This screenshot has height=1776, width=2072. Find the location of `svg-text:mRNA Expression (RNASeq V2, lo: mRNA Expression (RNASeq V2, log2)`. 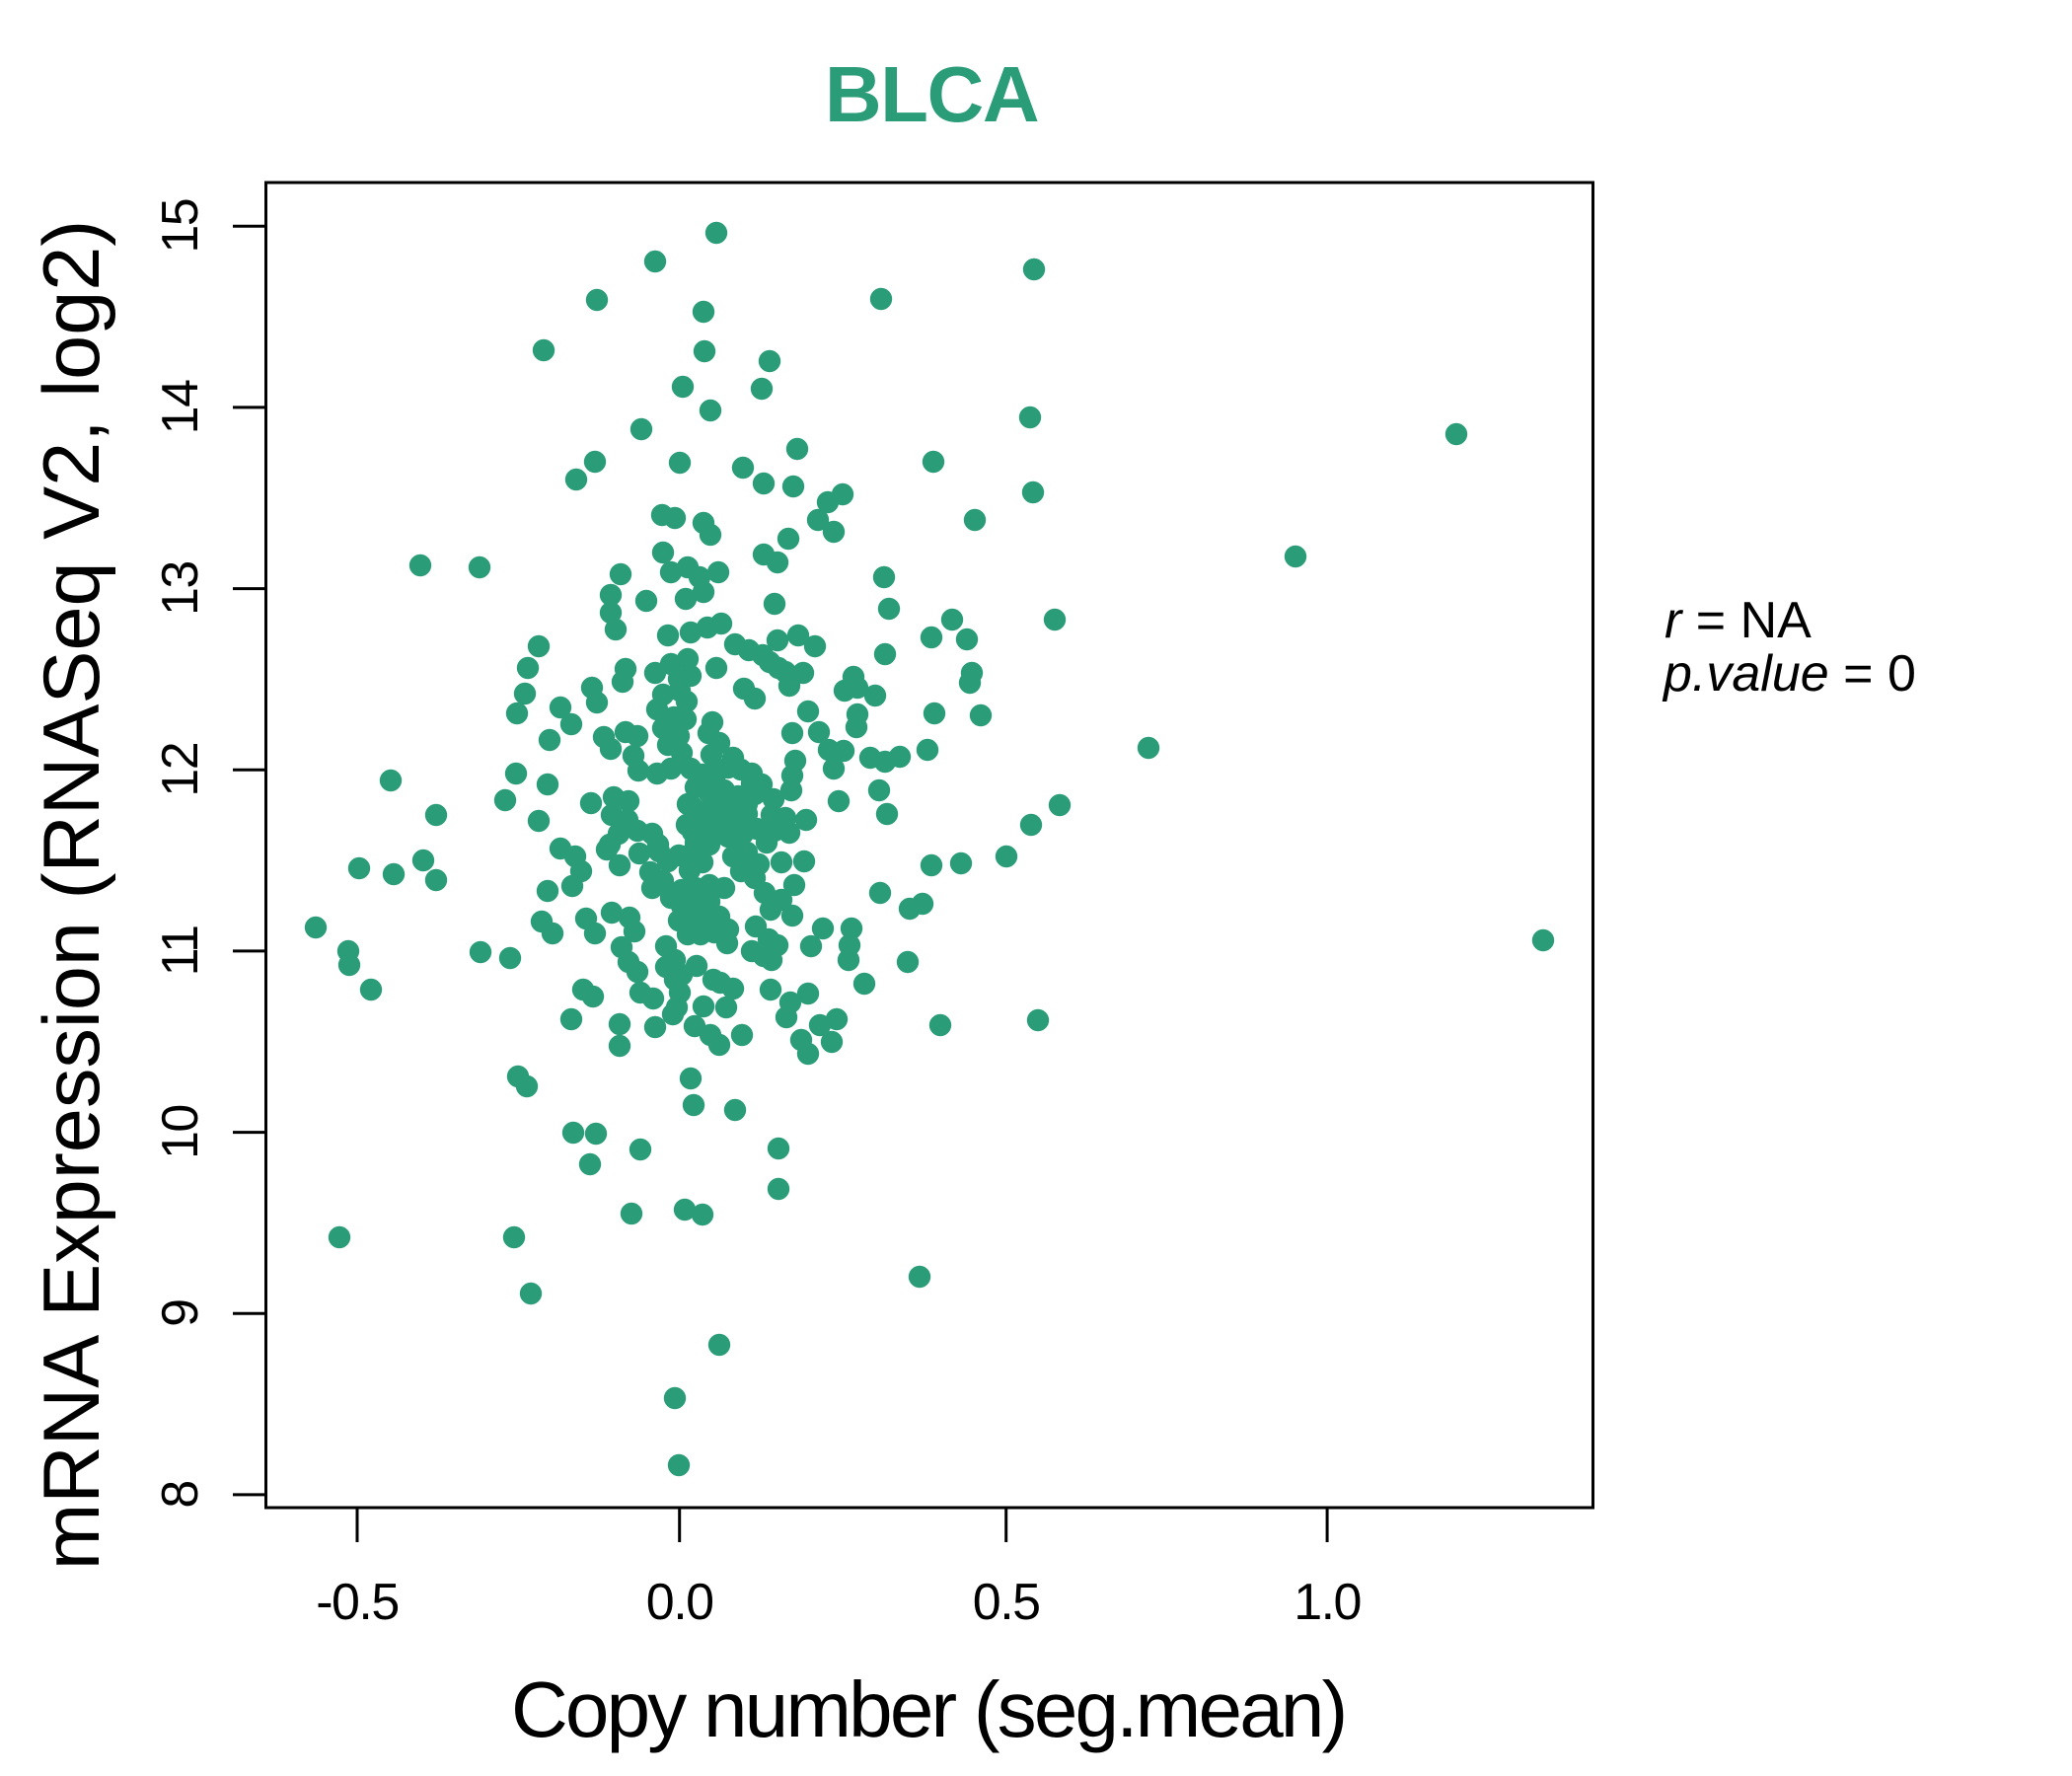

svg-text:mRNA Expression (RNASeq V2, lo: mRNA Expression (RNASeq V2, log2) is located at coordinates (72, 896).